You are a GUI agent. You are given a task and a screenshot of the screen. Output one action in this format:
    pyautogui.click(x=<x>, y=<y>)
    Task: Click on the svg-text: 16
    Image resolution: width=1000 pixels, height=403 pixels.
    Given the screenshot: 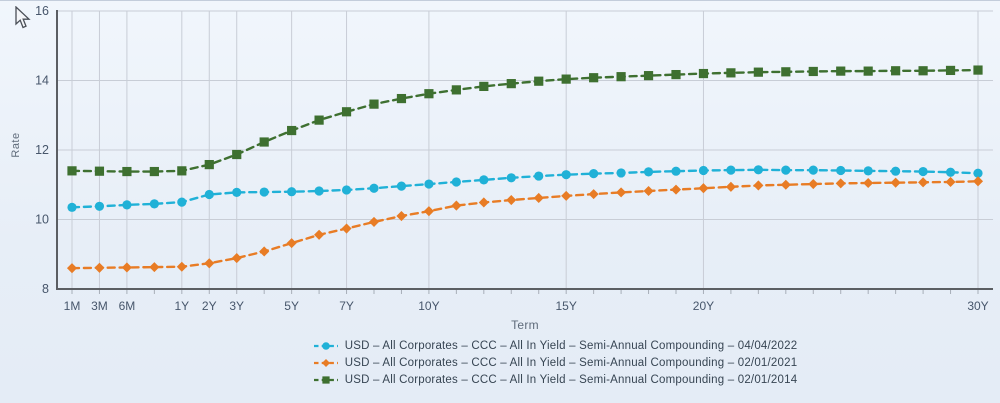 What is the action you would take?
    pyautogui.click(x=42, y=11)
    